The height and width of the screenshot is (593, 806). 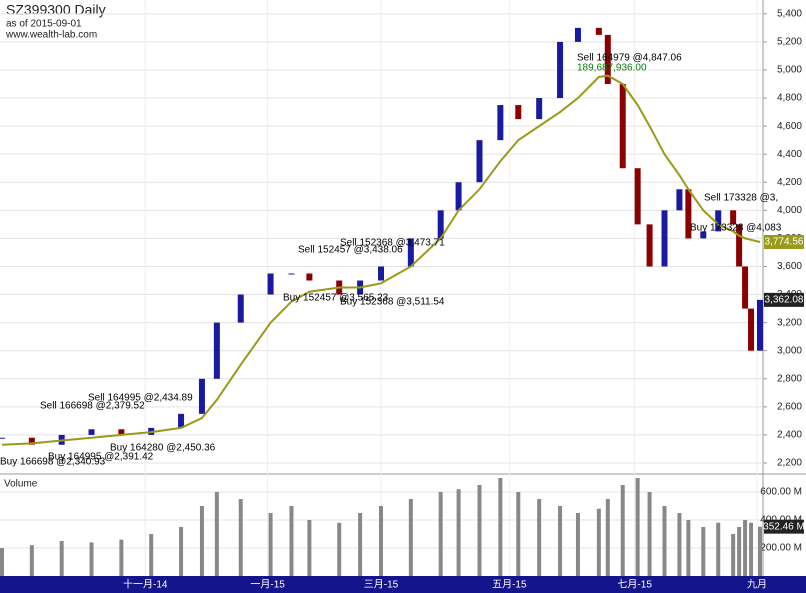 I want to click on trade-annotation: Sell 164995 @2,434.89, so click(x=140, y=398).